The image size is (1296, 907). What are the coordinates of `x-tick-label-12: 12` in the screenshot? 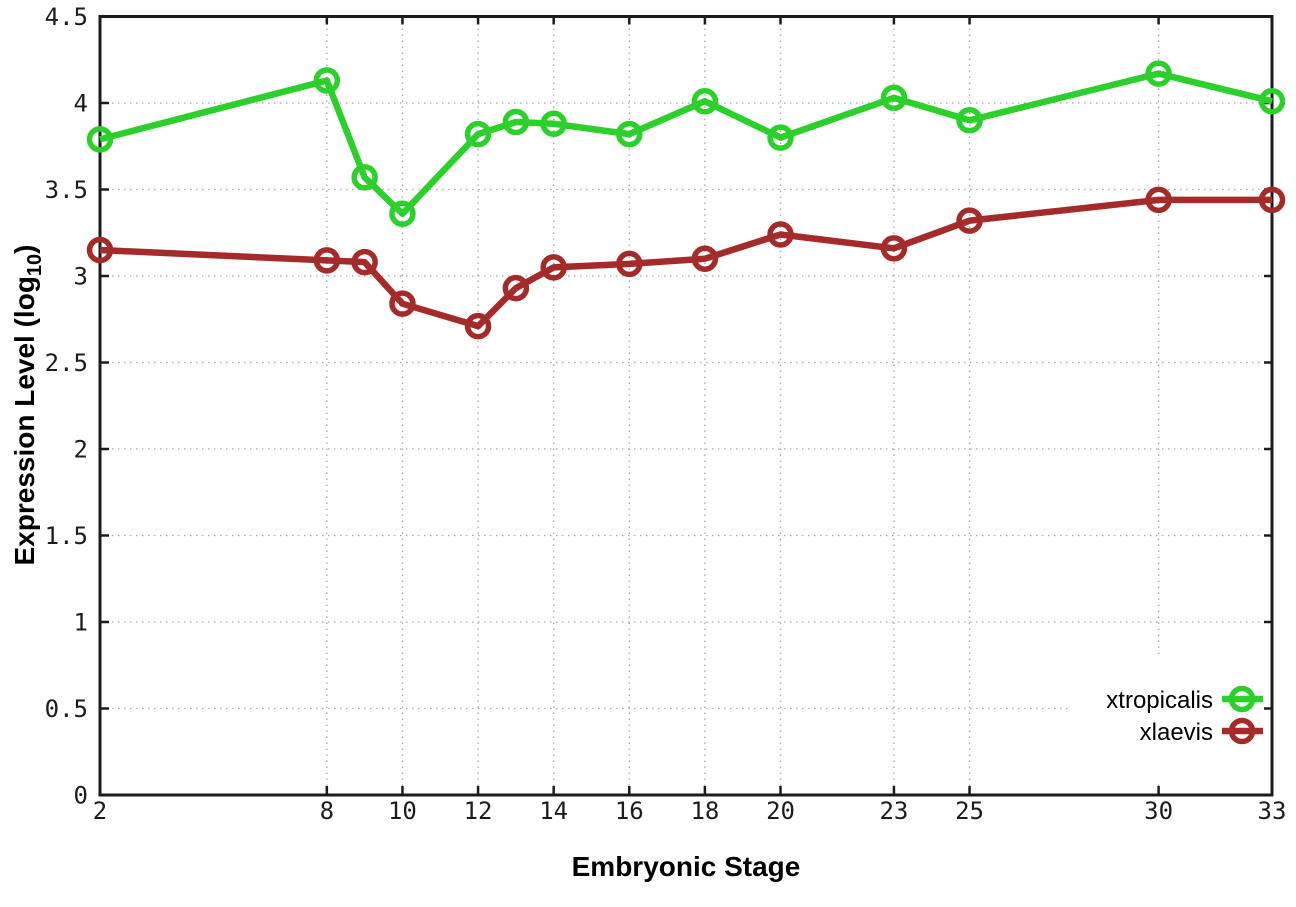 It's located at (478, 811).